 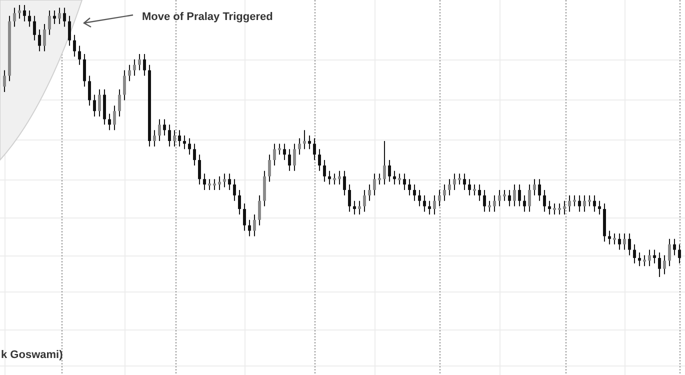 I want to click on text: k Goswami), so click(x=32, y=355).